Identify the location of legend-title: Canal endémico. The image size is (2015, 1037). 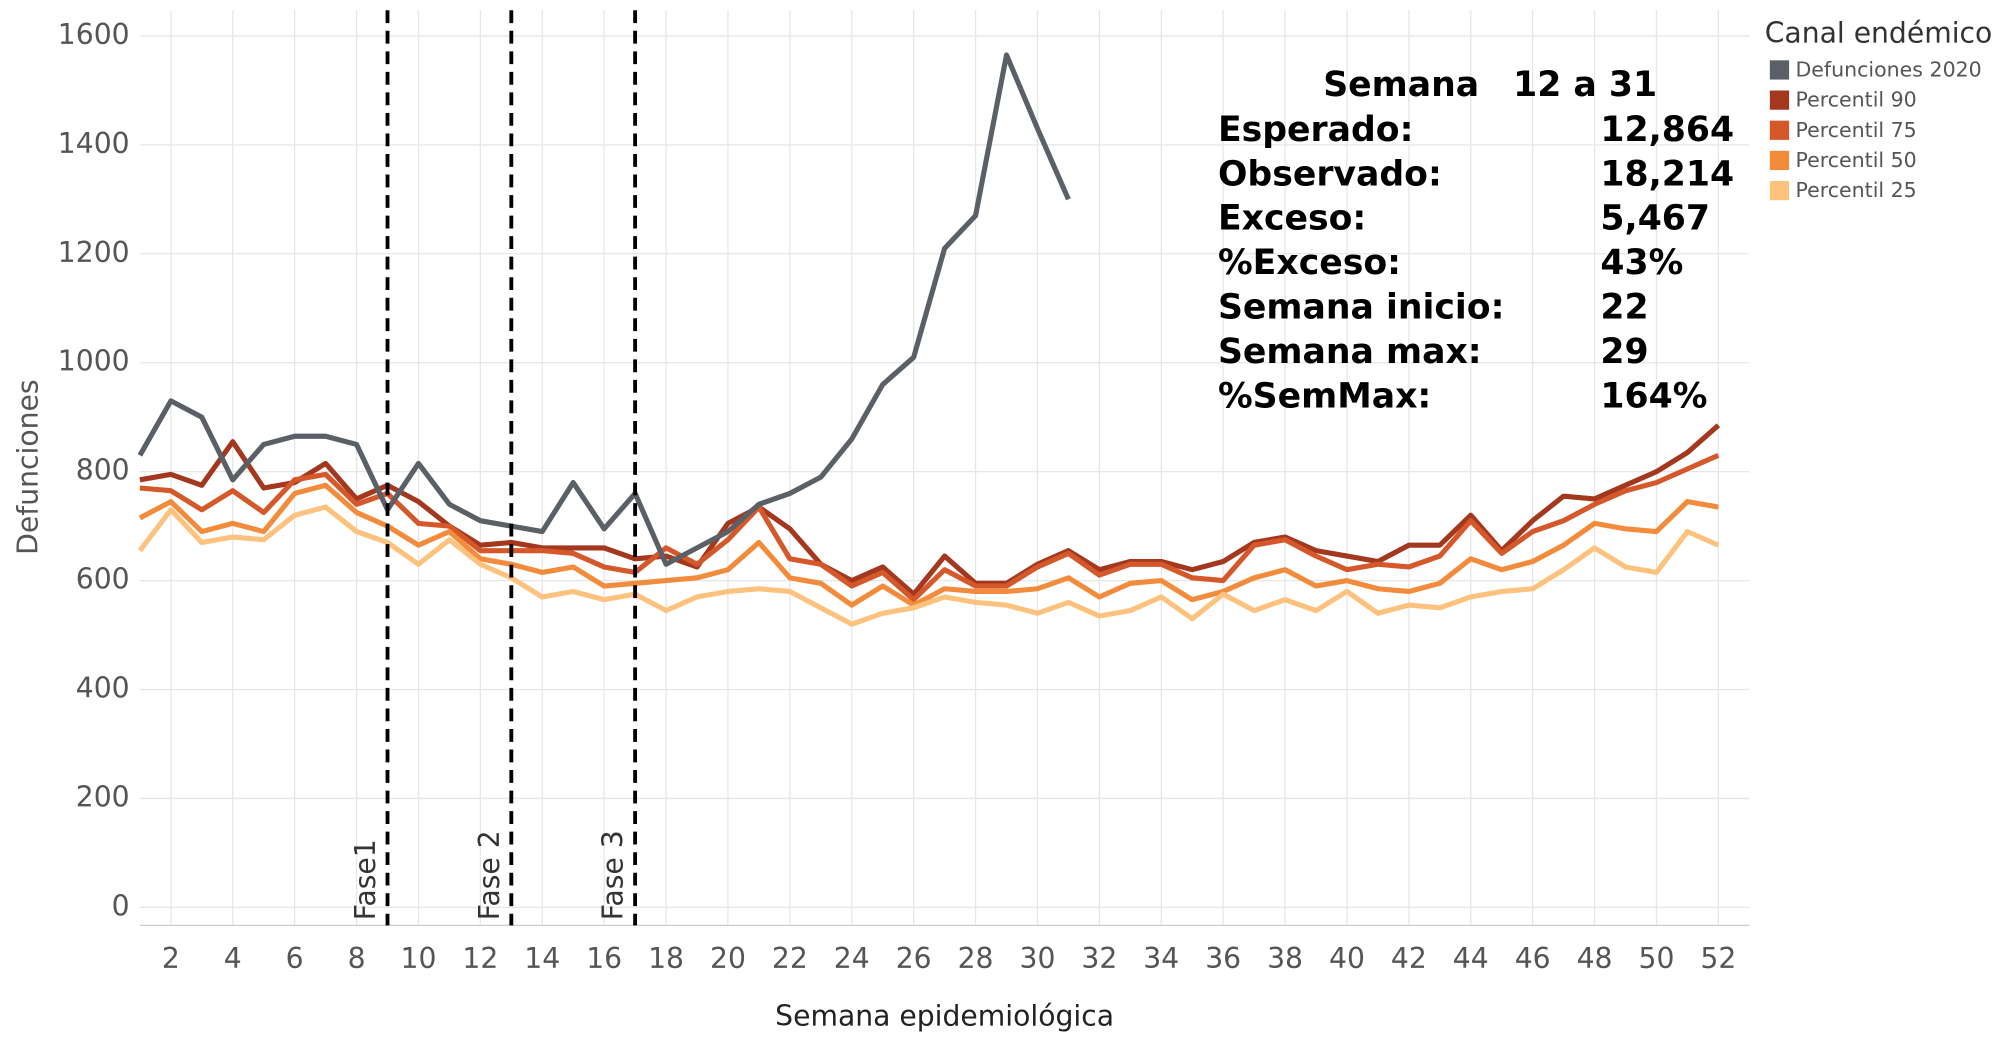
(1879, 33).